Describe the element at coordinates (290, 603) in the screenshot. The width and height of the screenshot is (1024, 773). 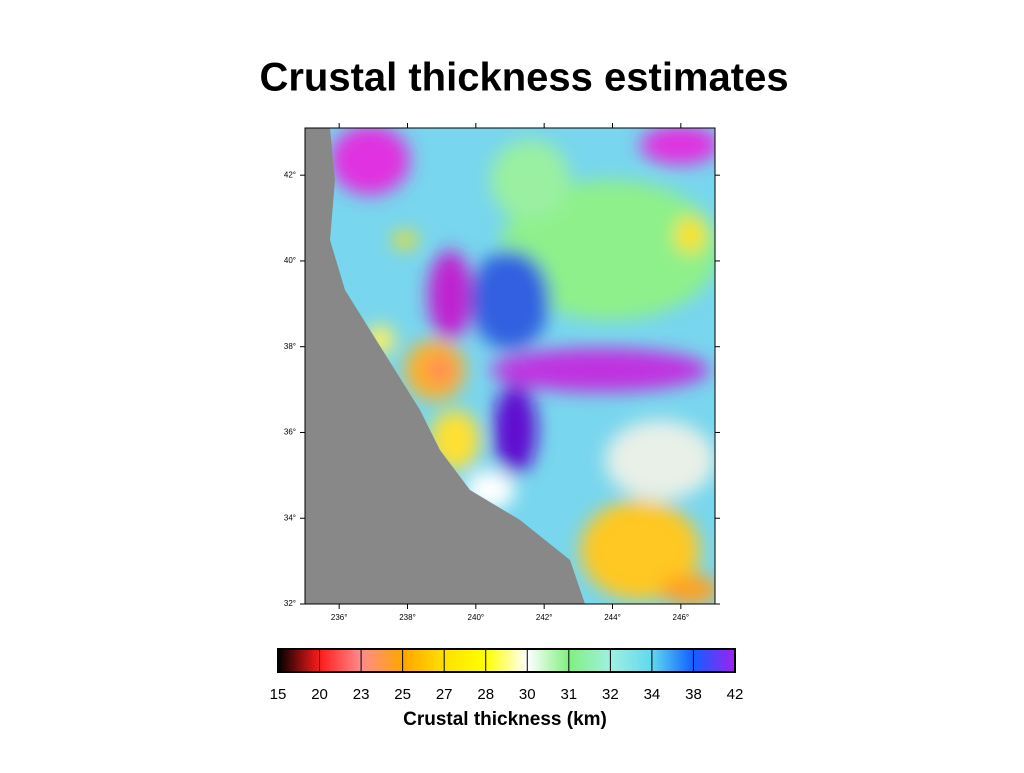
I see `lat-label: 32°` at that location.